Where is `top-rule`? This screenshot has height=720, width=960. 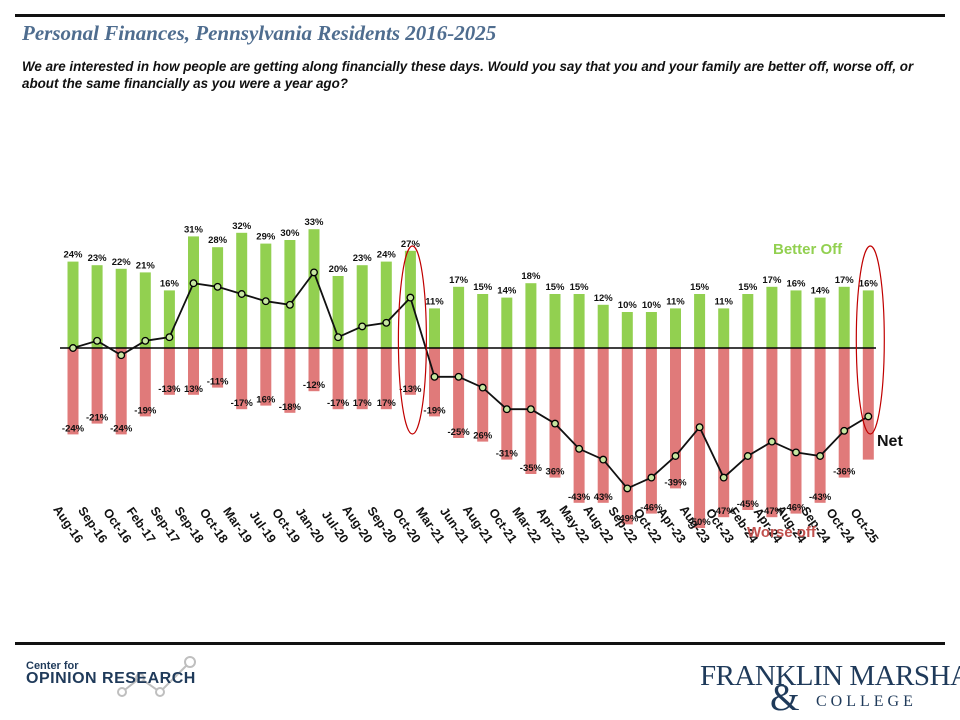
top-rule is located at coordinates (480, 15).